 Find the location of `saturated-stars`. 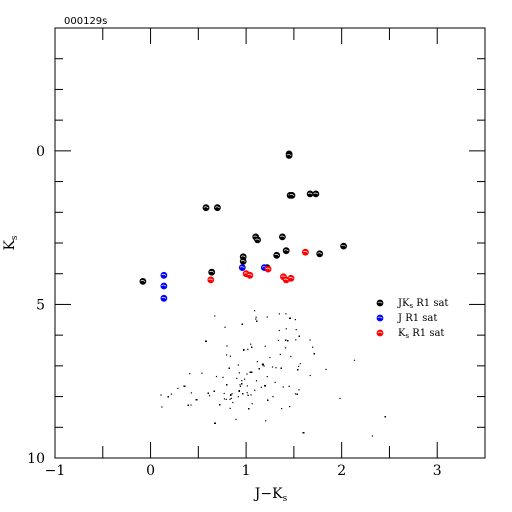

saturated-stars is located at coordinates (243, 226).